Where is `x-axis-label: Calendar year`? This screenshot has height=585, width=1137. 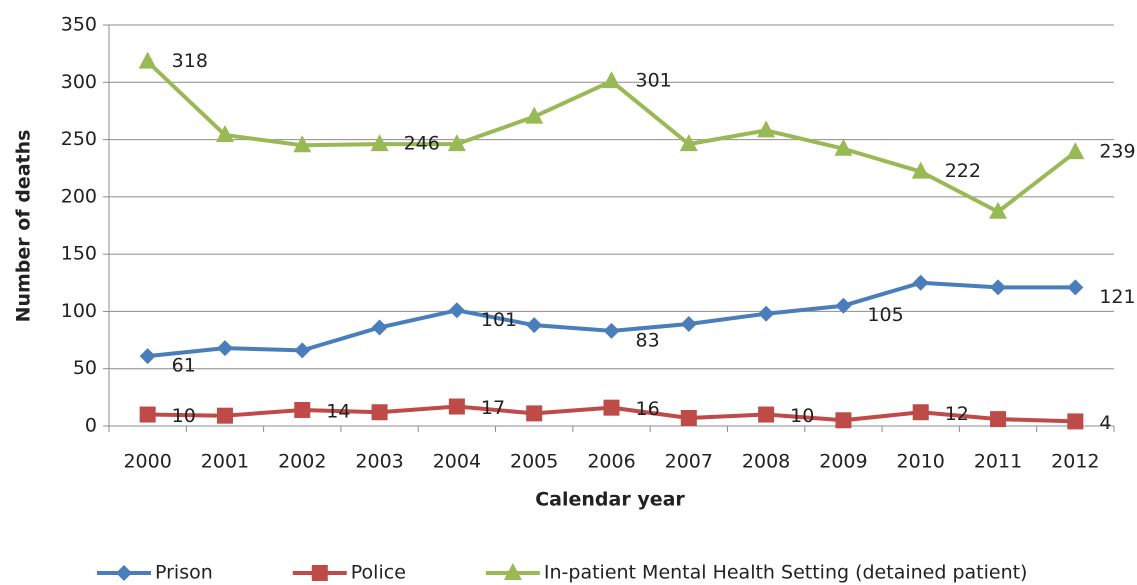 x-axis-label: Calendar year is located at coordinates (610, 500).